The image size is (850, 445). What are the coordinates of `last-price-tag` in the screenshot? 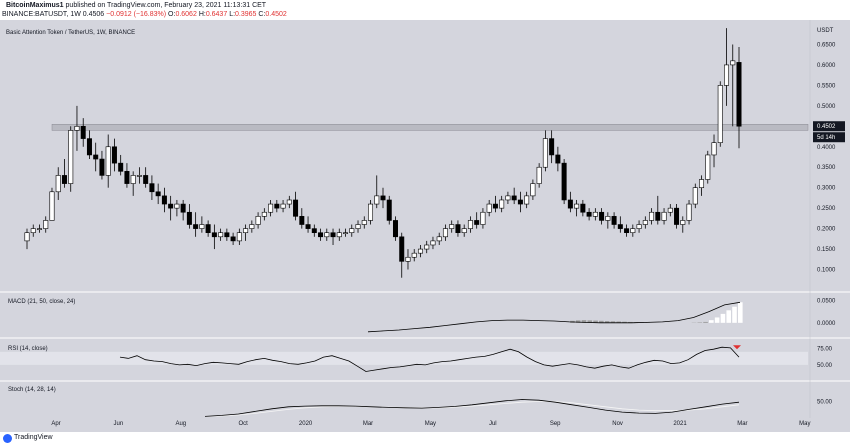 It's located at (829, 126).